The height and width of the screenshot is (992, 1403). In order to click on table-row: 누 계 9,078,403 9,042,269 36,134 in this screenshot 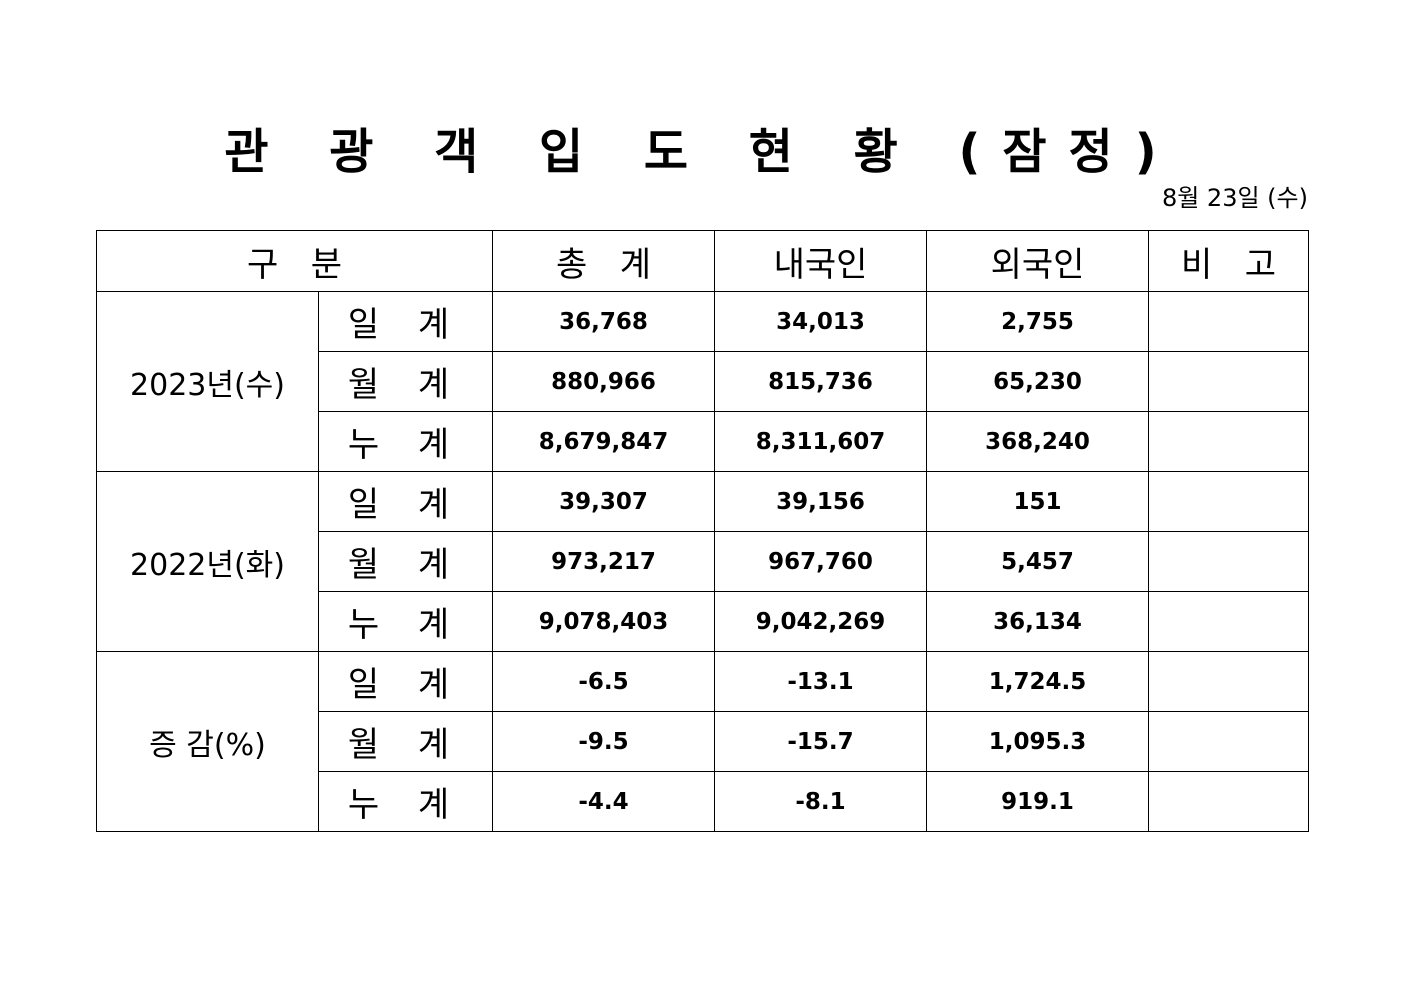, I will do `click(703, 621)`.